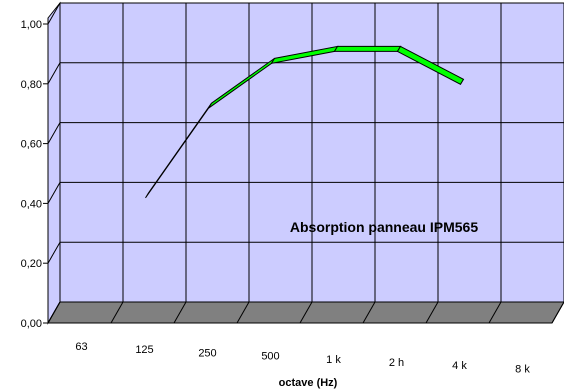 Image resolution: width=564 pixels, height=391 pixels. What do you see at coordinates (302, 358) in the screenshot?
I see `x-axis-ticks: 63 125 250 500 1 k 2 h 4 k 8 k` at bounding box center [302, 358].